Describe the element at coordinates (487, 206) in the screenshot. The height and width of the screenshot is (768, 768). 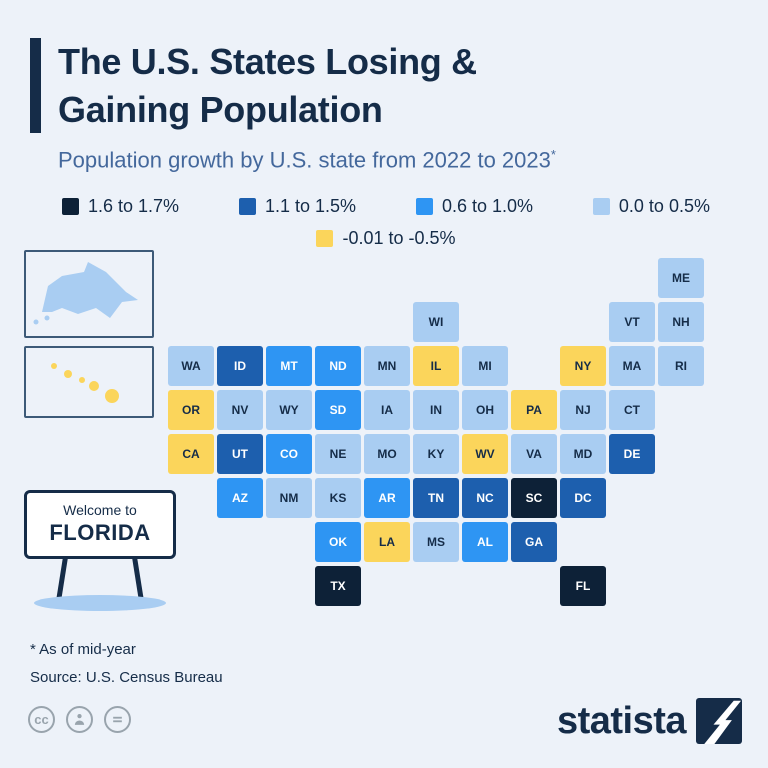
I see `legend-label: 0.6 to 1.0%` at that location.